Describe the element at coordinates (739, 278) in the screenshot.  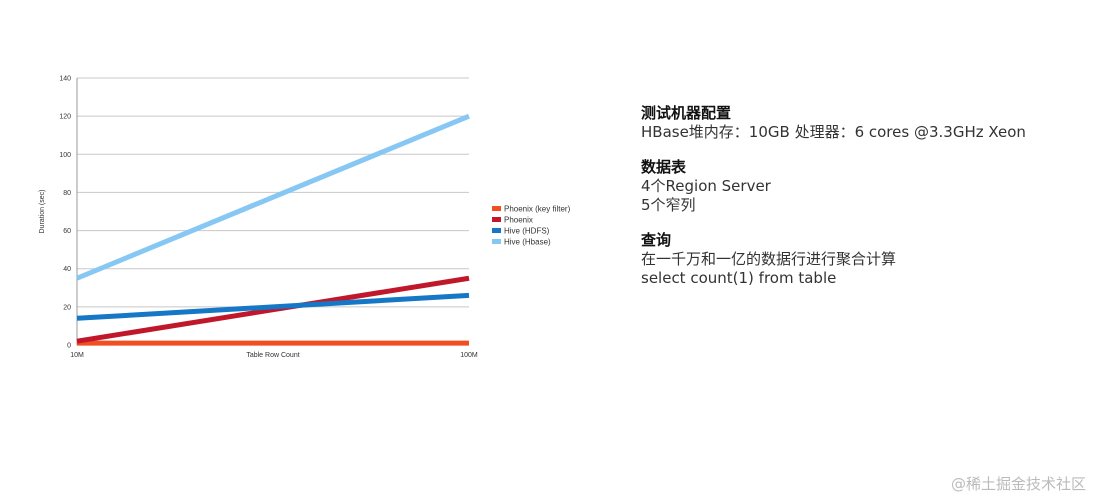
I see `info-line: select count(1) from table` at that location.